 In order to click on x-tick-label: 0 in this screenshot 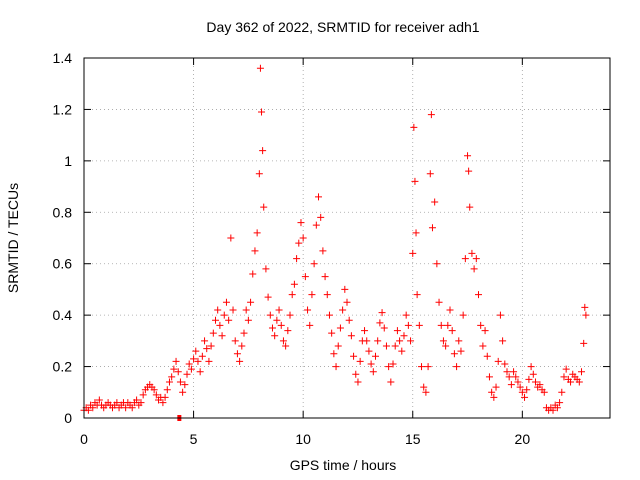, I will do `click(84, 439)`.